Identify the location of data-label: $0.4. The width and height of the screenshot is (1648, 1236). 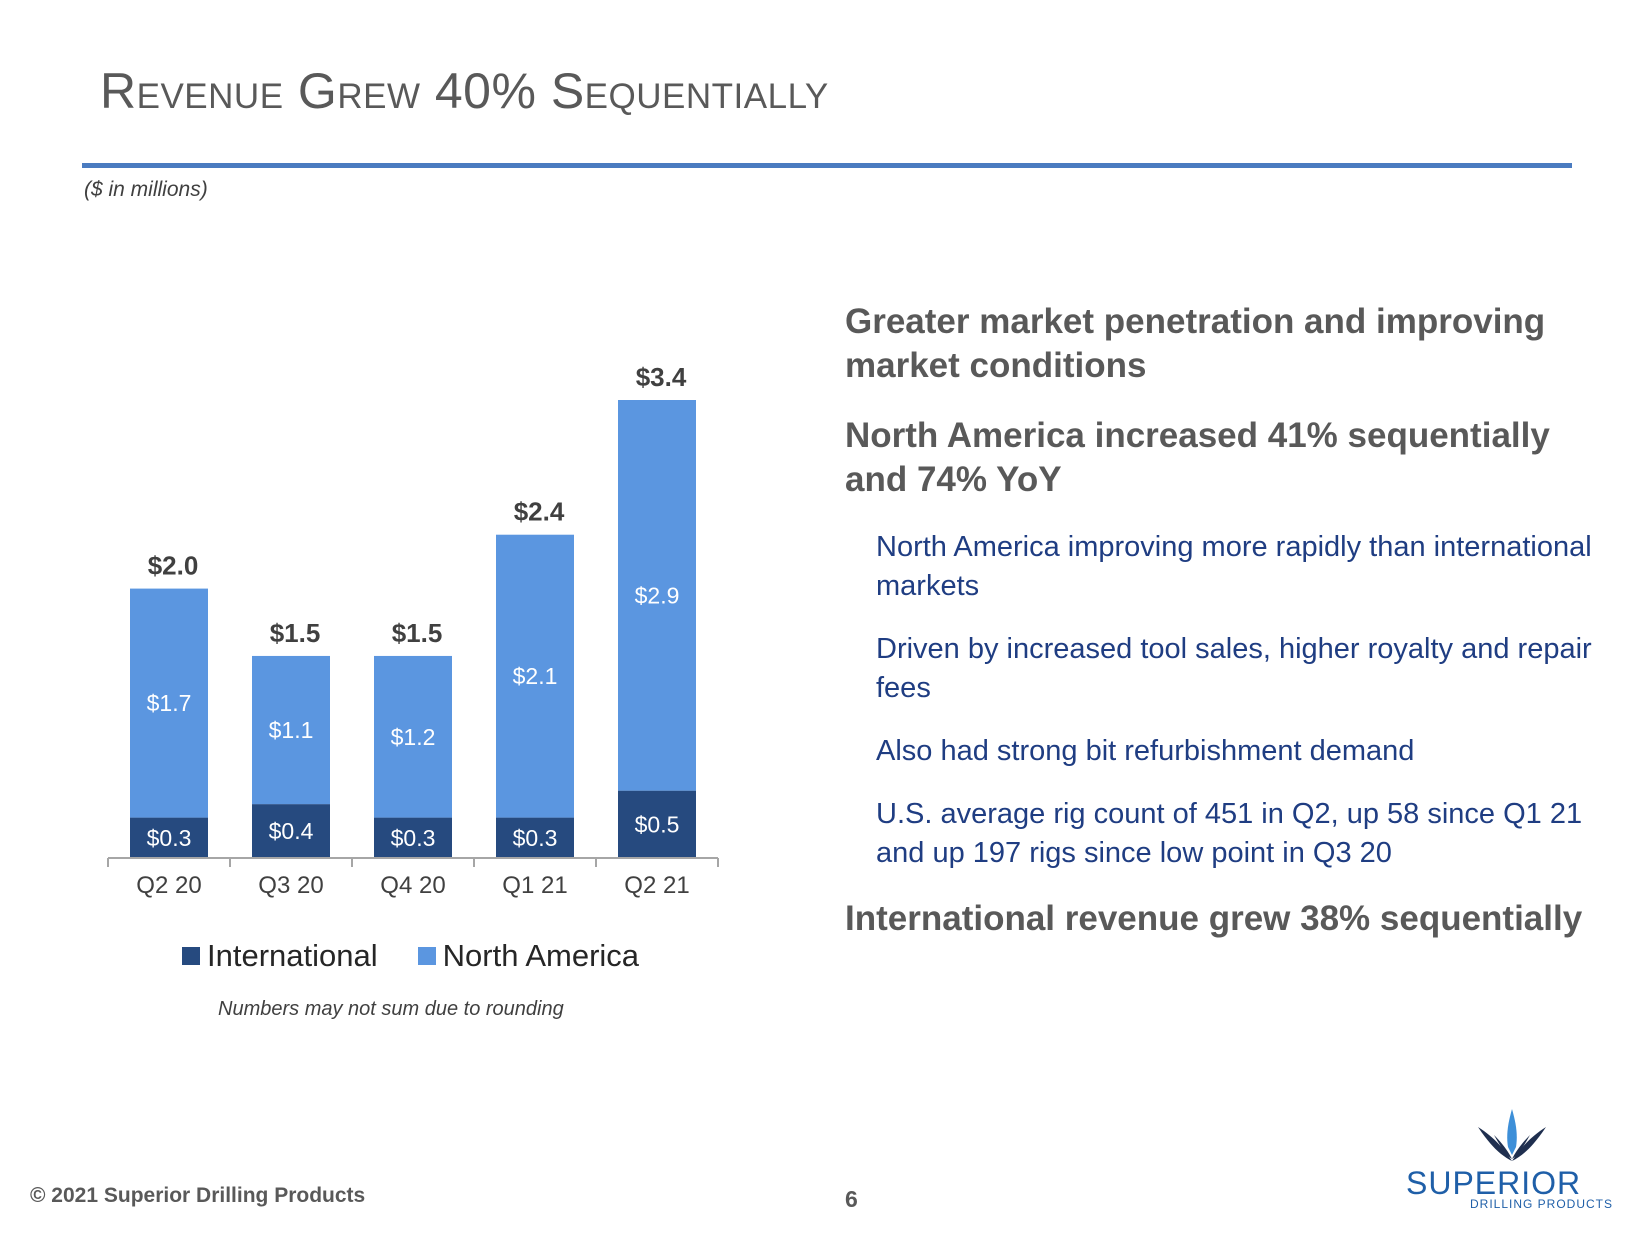
(291, 831).